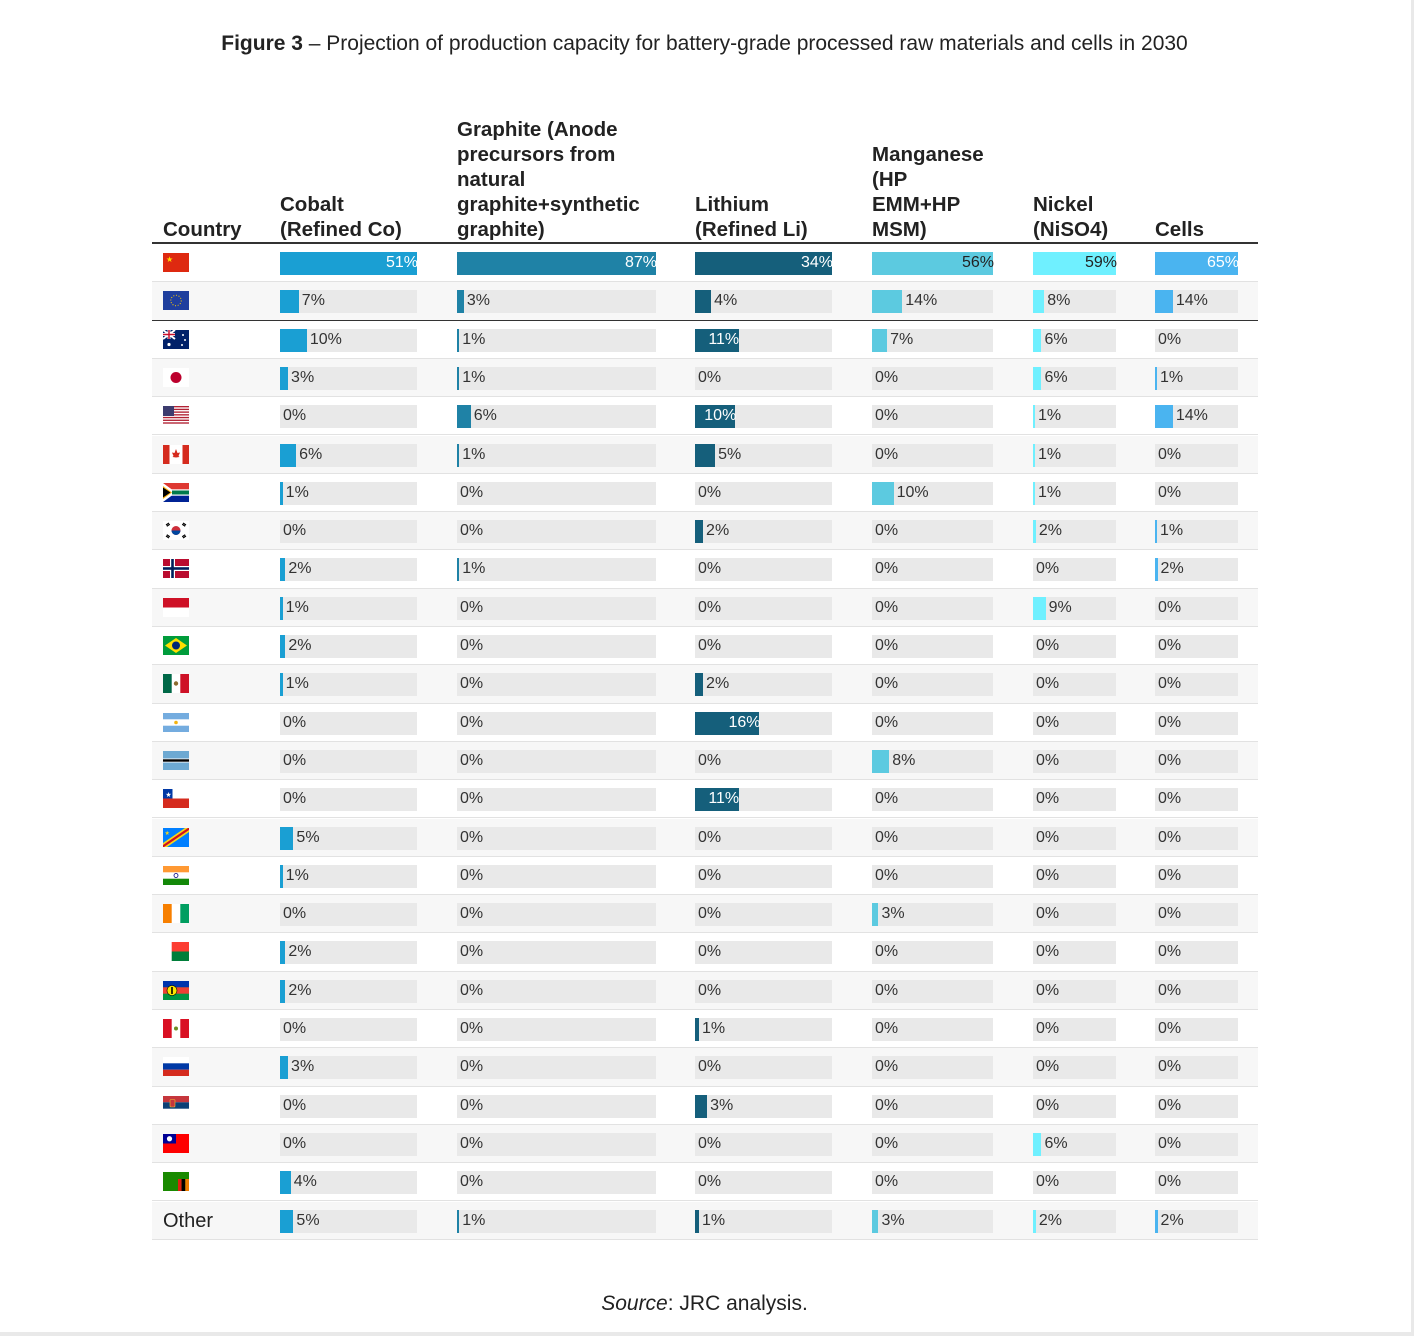 Image resolution: width=1414 pixels, height=1336 pixels. I want to click on cell-cells: 65%, so click(1197, 263).